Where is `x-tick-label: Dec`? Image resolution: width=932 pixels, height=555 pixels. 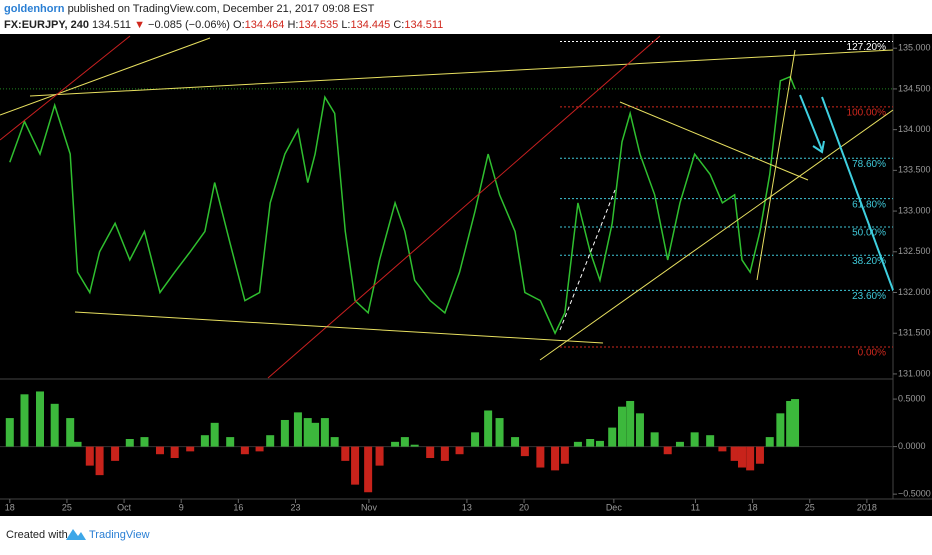 x-tick-label: Dec is located at coordinates (614, 507).